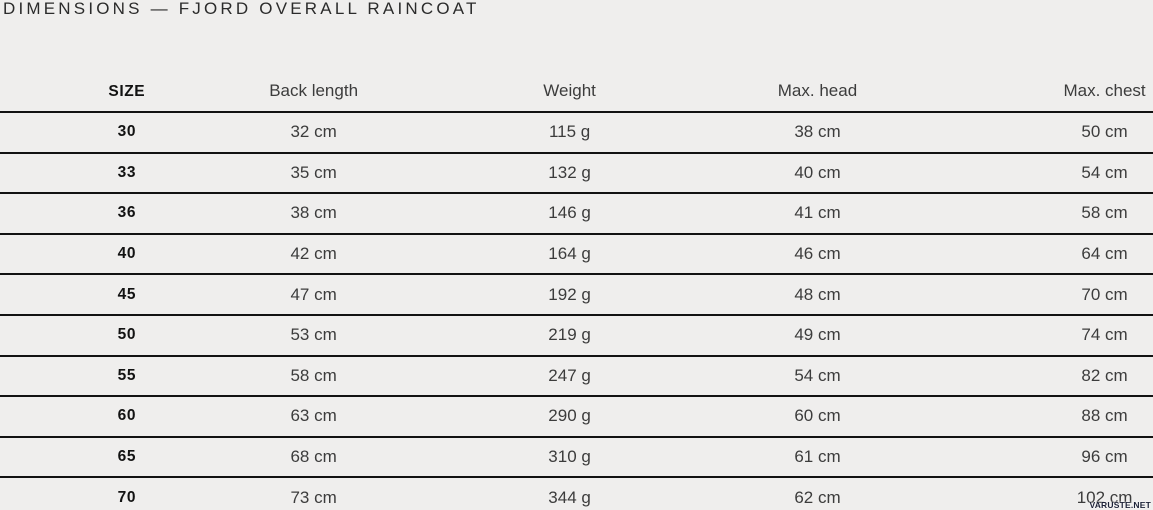 This screenshot has width=1153, height=510. What do you see at coordinates (1104, 335) in the screenshot?
I see `max-chest-cell: 74 cm` at bounding box center [1104, 335].